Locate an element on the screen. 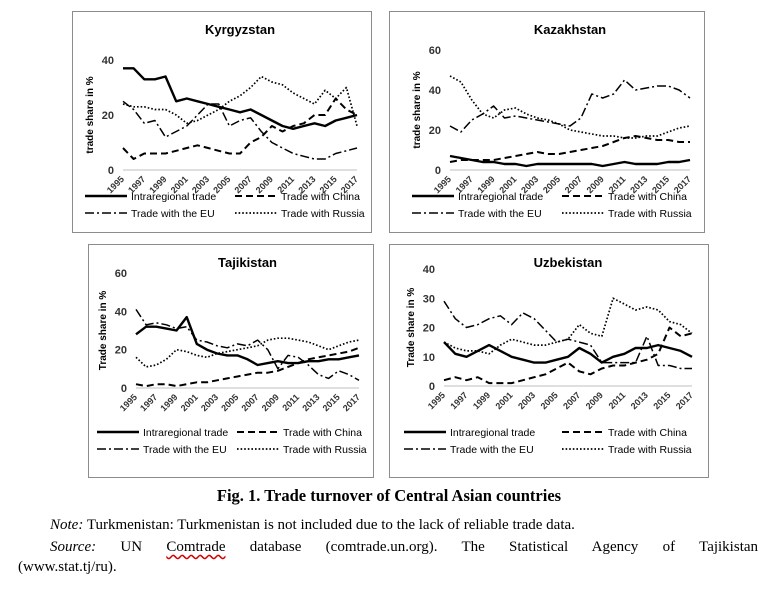  x-tick-label: 2013 is located at coordinates (639, 400).